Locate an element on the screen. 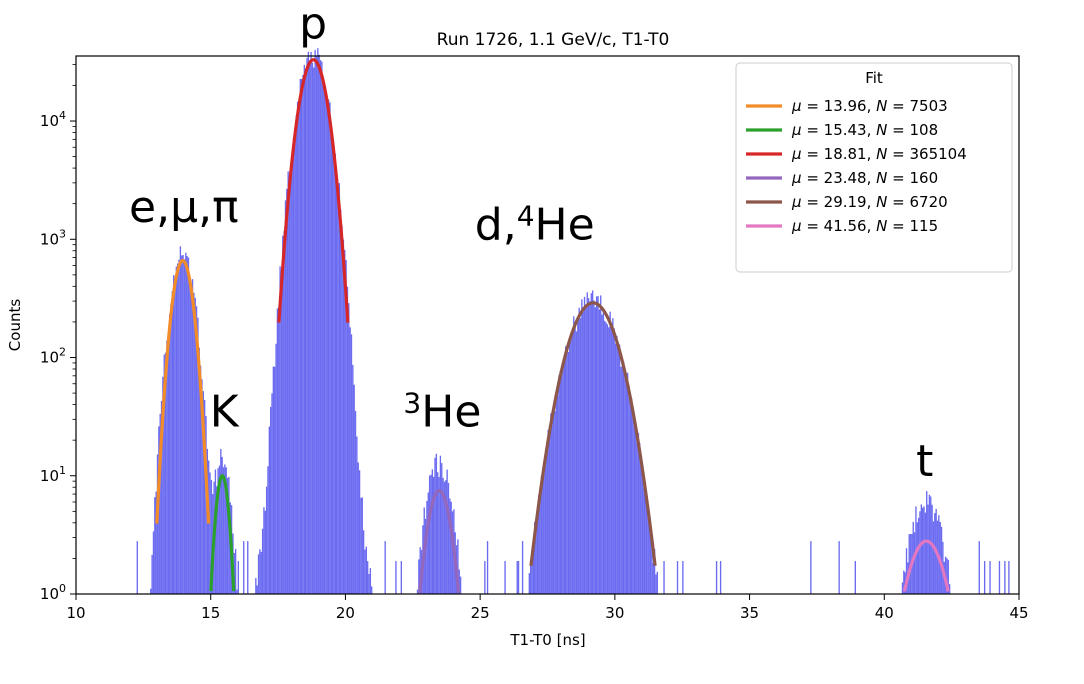  x-tick-label: 25 is located at coordinates (480, 613).